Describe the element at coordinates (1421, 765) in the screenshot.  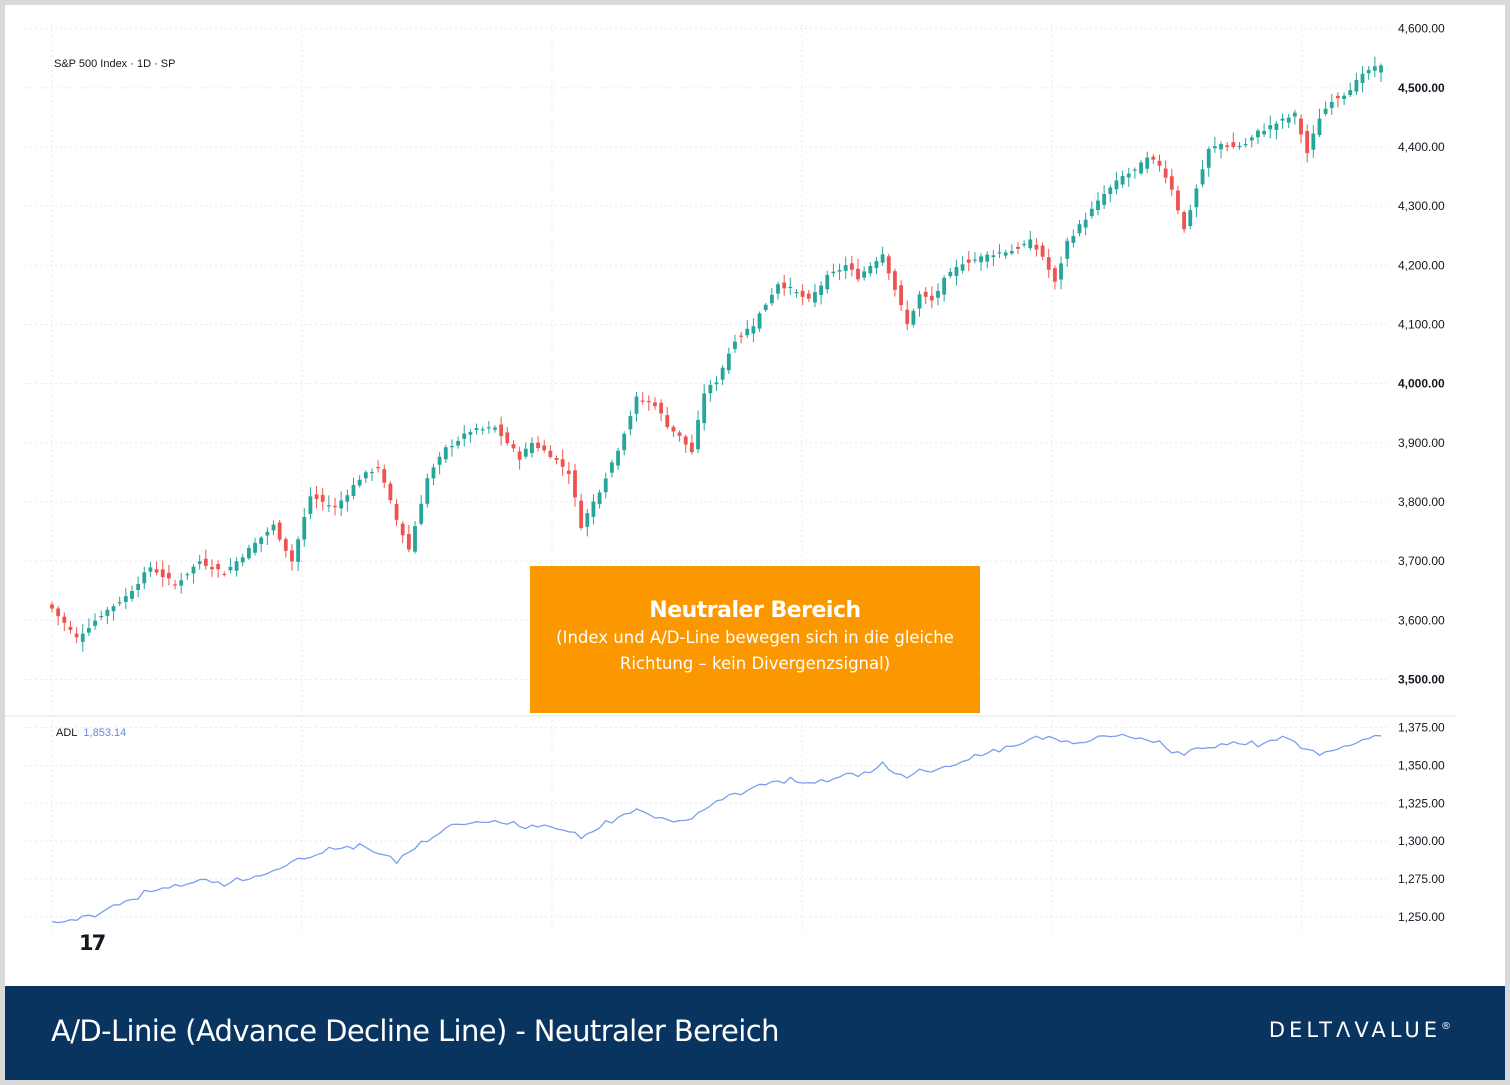
I see `adl-axis-tick-label: 1,350.00` at that location.